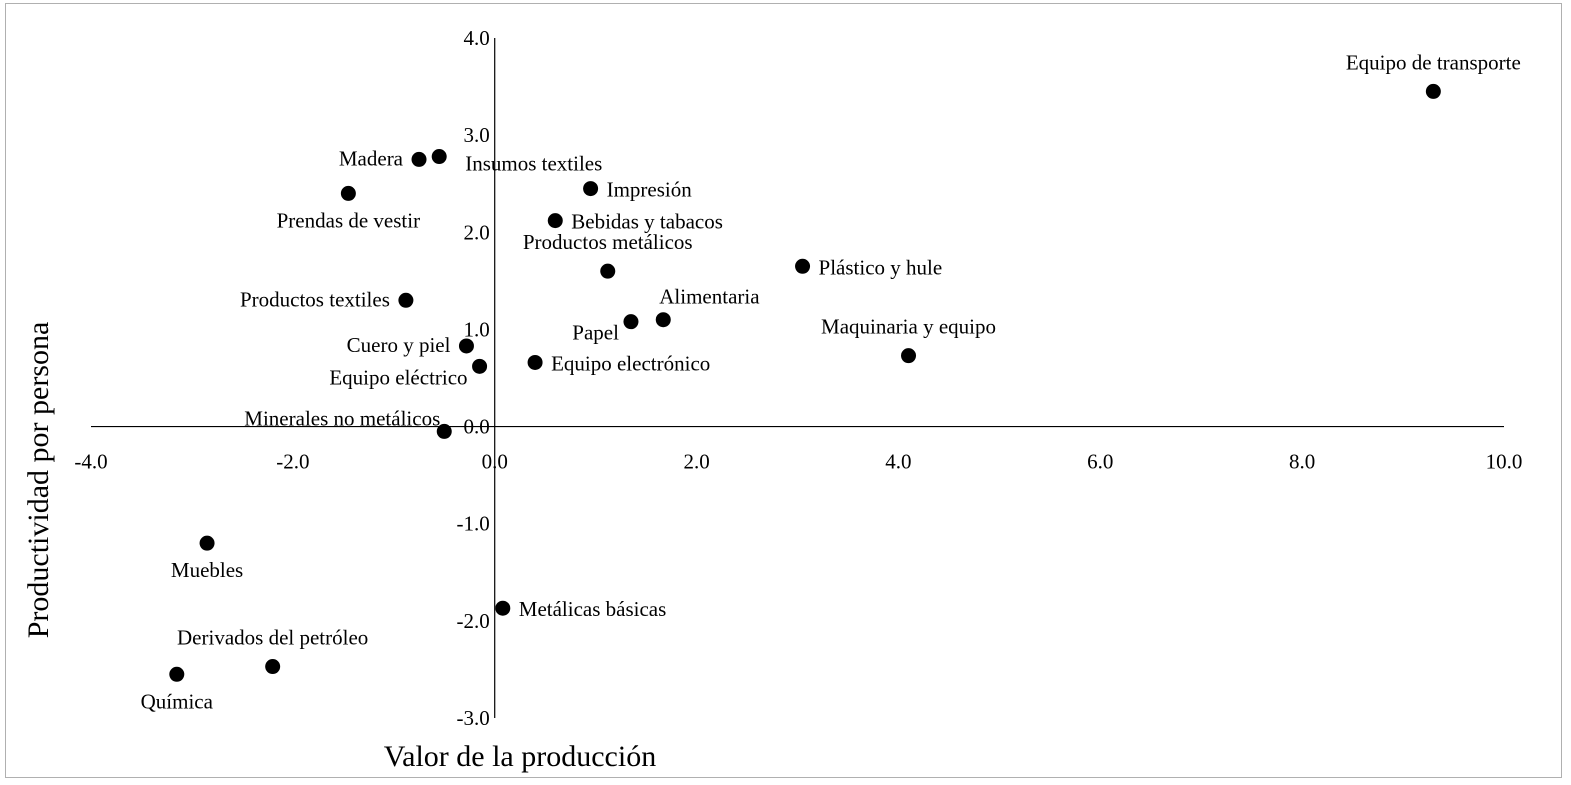 This screenshot has width=1571, height=785. Describe the element at coordinates (348, 220) in the screenshot. I see `point-label: Prendas de vestir` at that location.